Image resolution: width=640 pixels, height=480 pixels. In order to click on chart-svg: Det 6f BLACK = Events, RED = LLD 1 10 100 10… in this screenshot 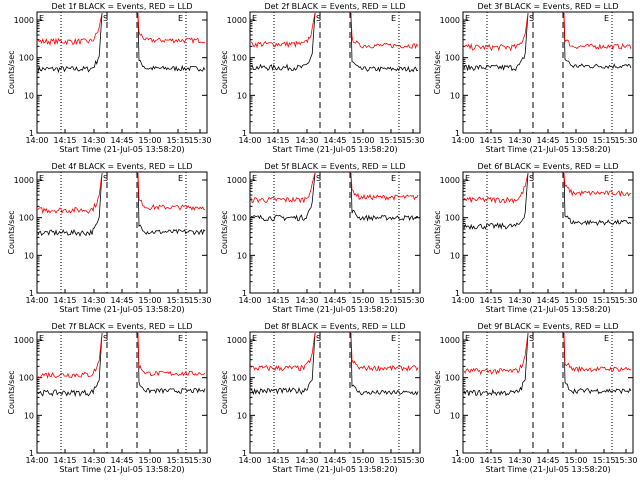, I will do `click(535, 238)`.